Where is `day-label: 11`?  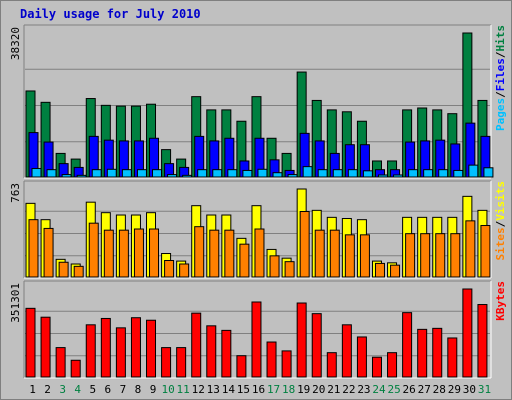
day-label: 11 is located at coordinates (183, 389).